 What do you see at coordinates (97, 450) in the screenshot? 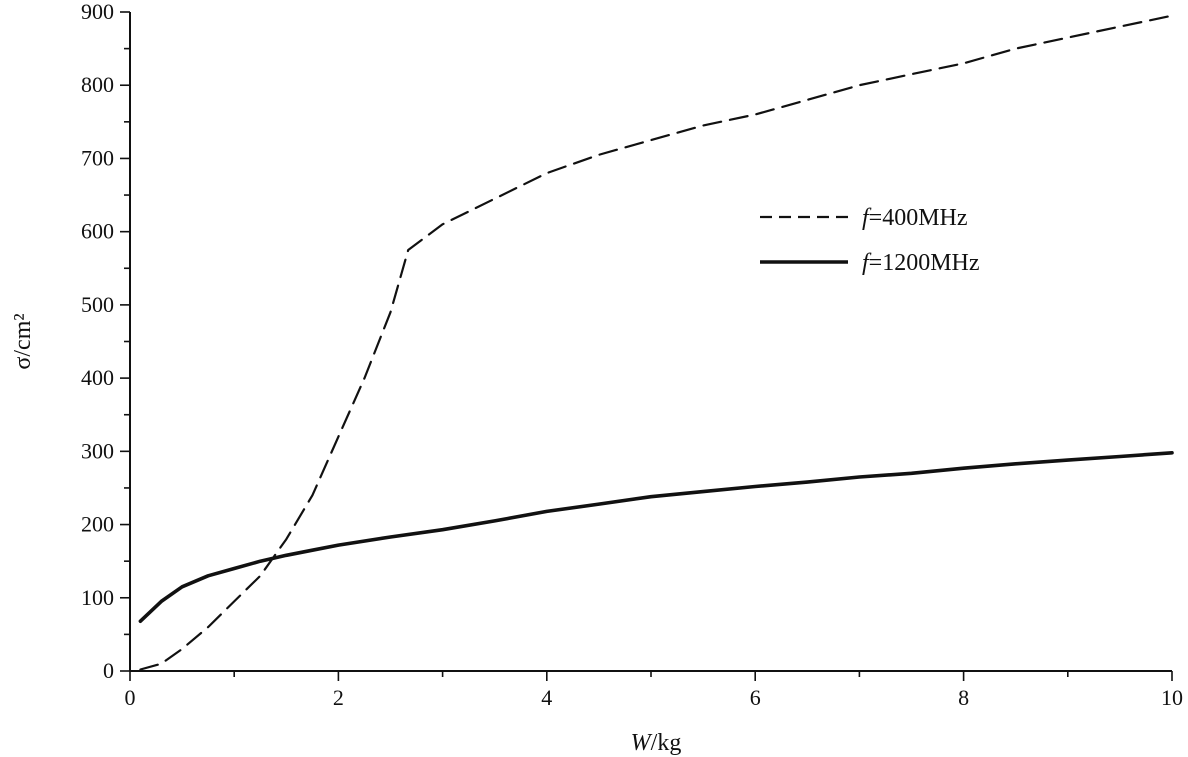
I see `y-tick-label: 300` at bounding box center [97, 450].